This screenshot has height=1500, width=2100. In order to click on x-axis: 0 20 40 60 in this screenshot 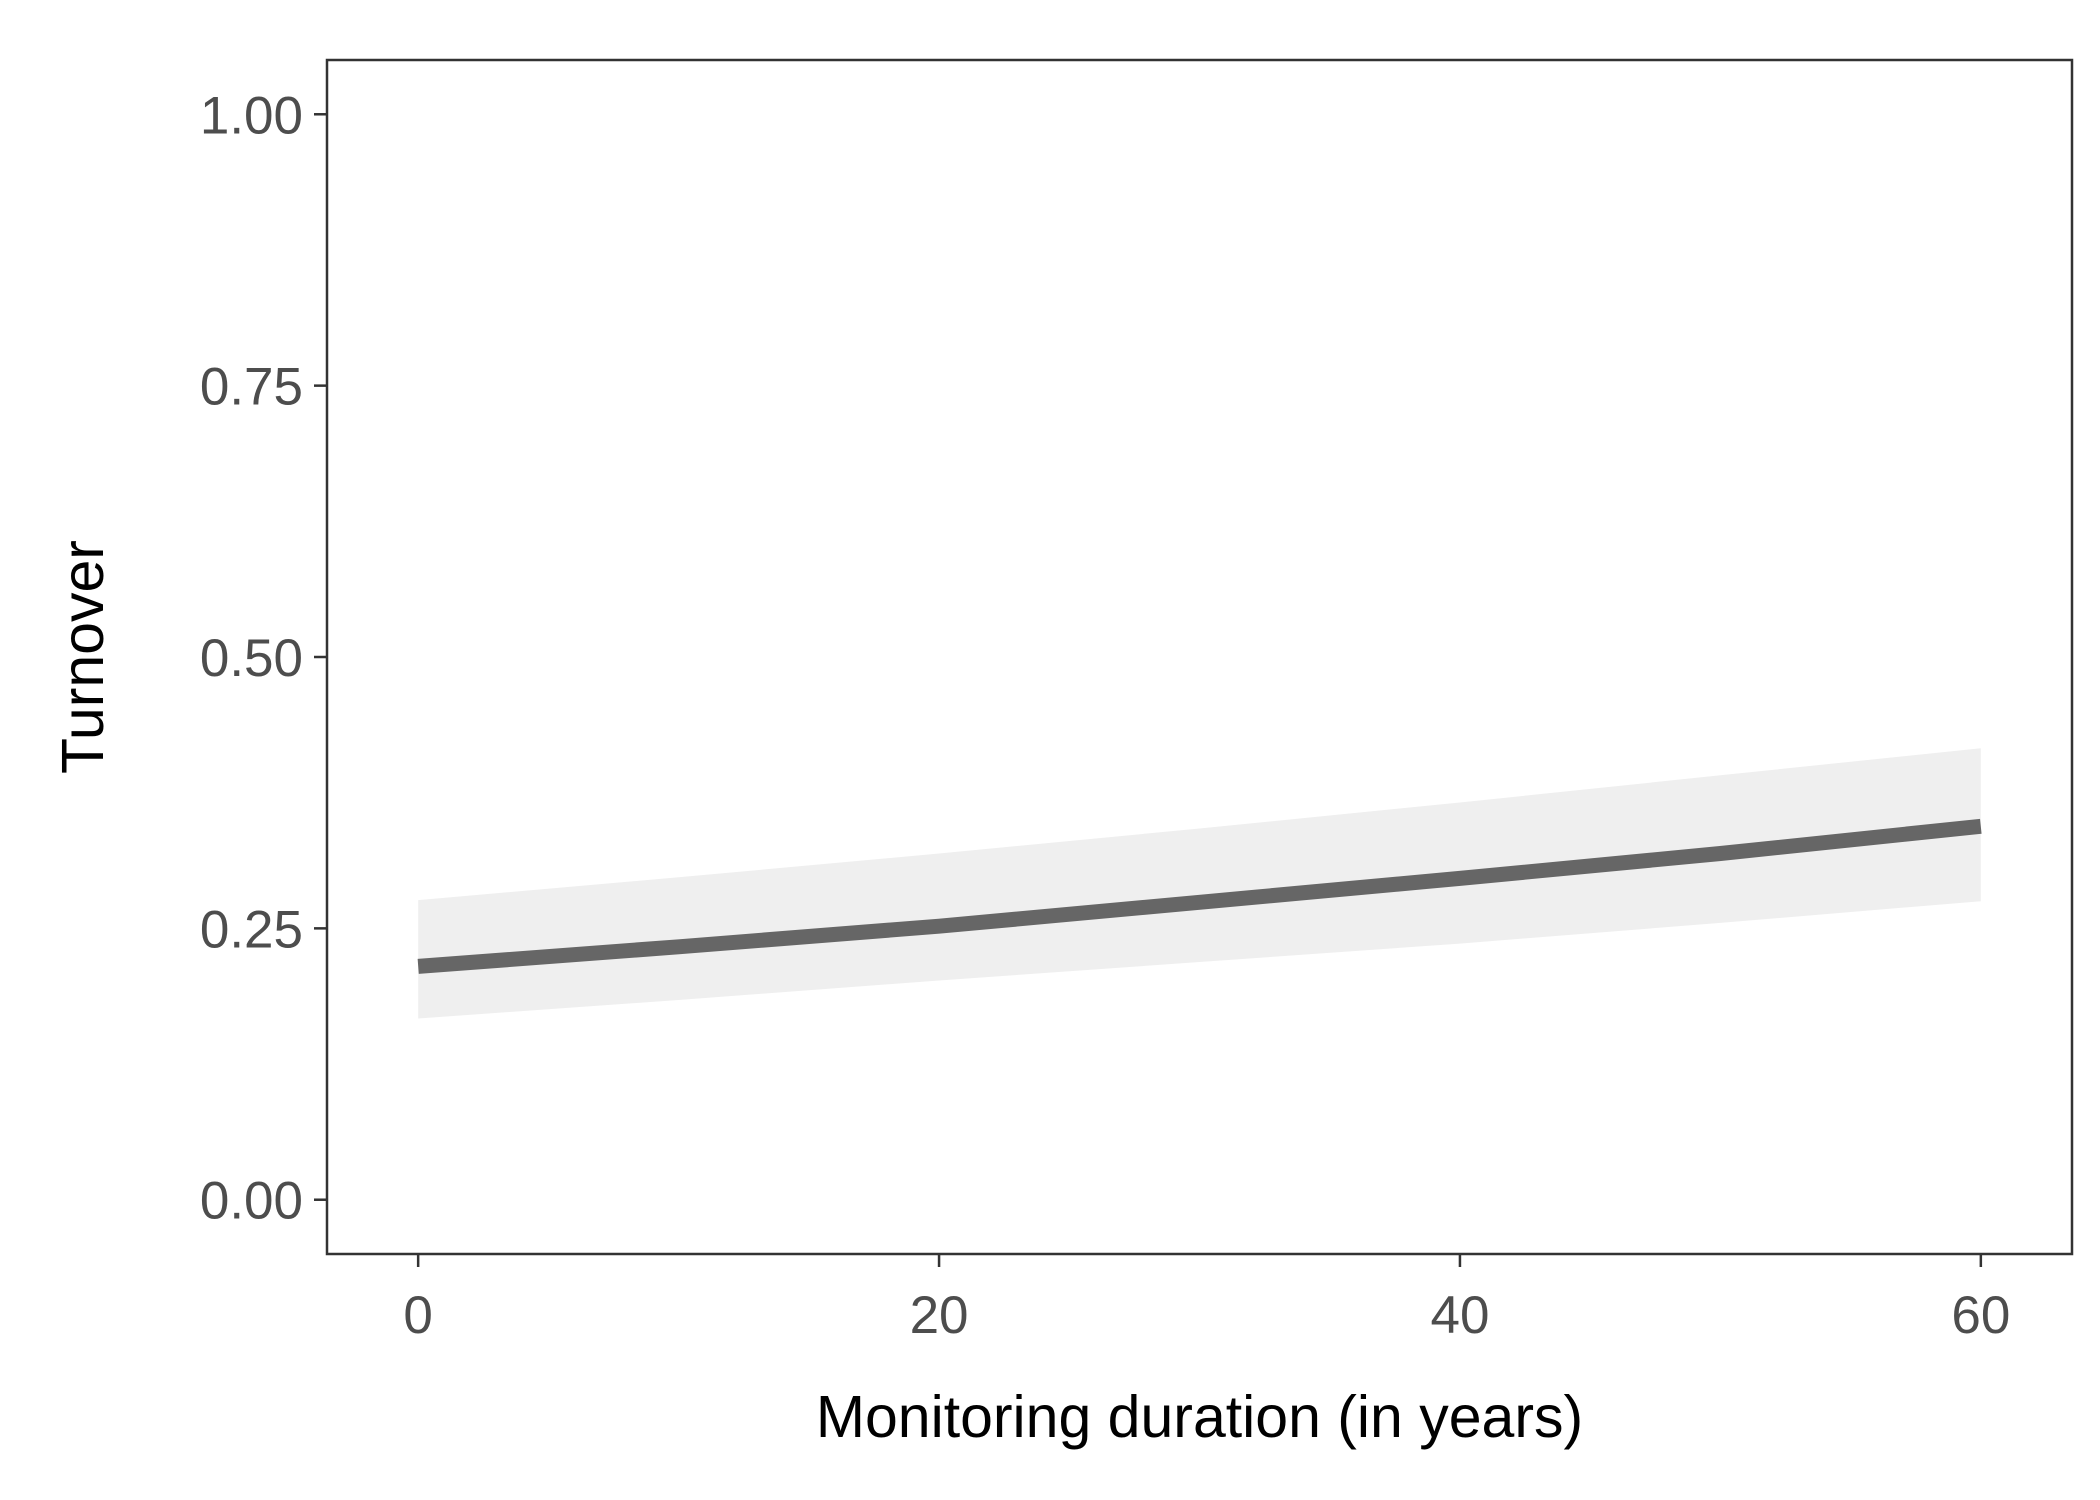, I will do `click(1206, 1299)`.